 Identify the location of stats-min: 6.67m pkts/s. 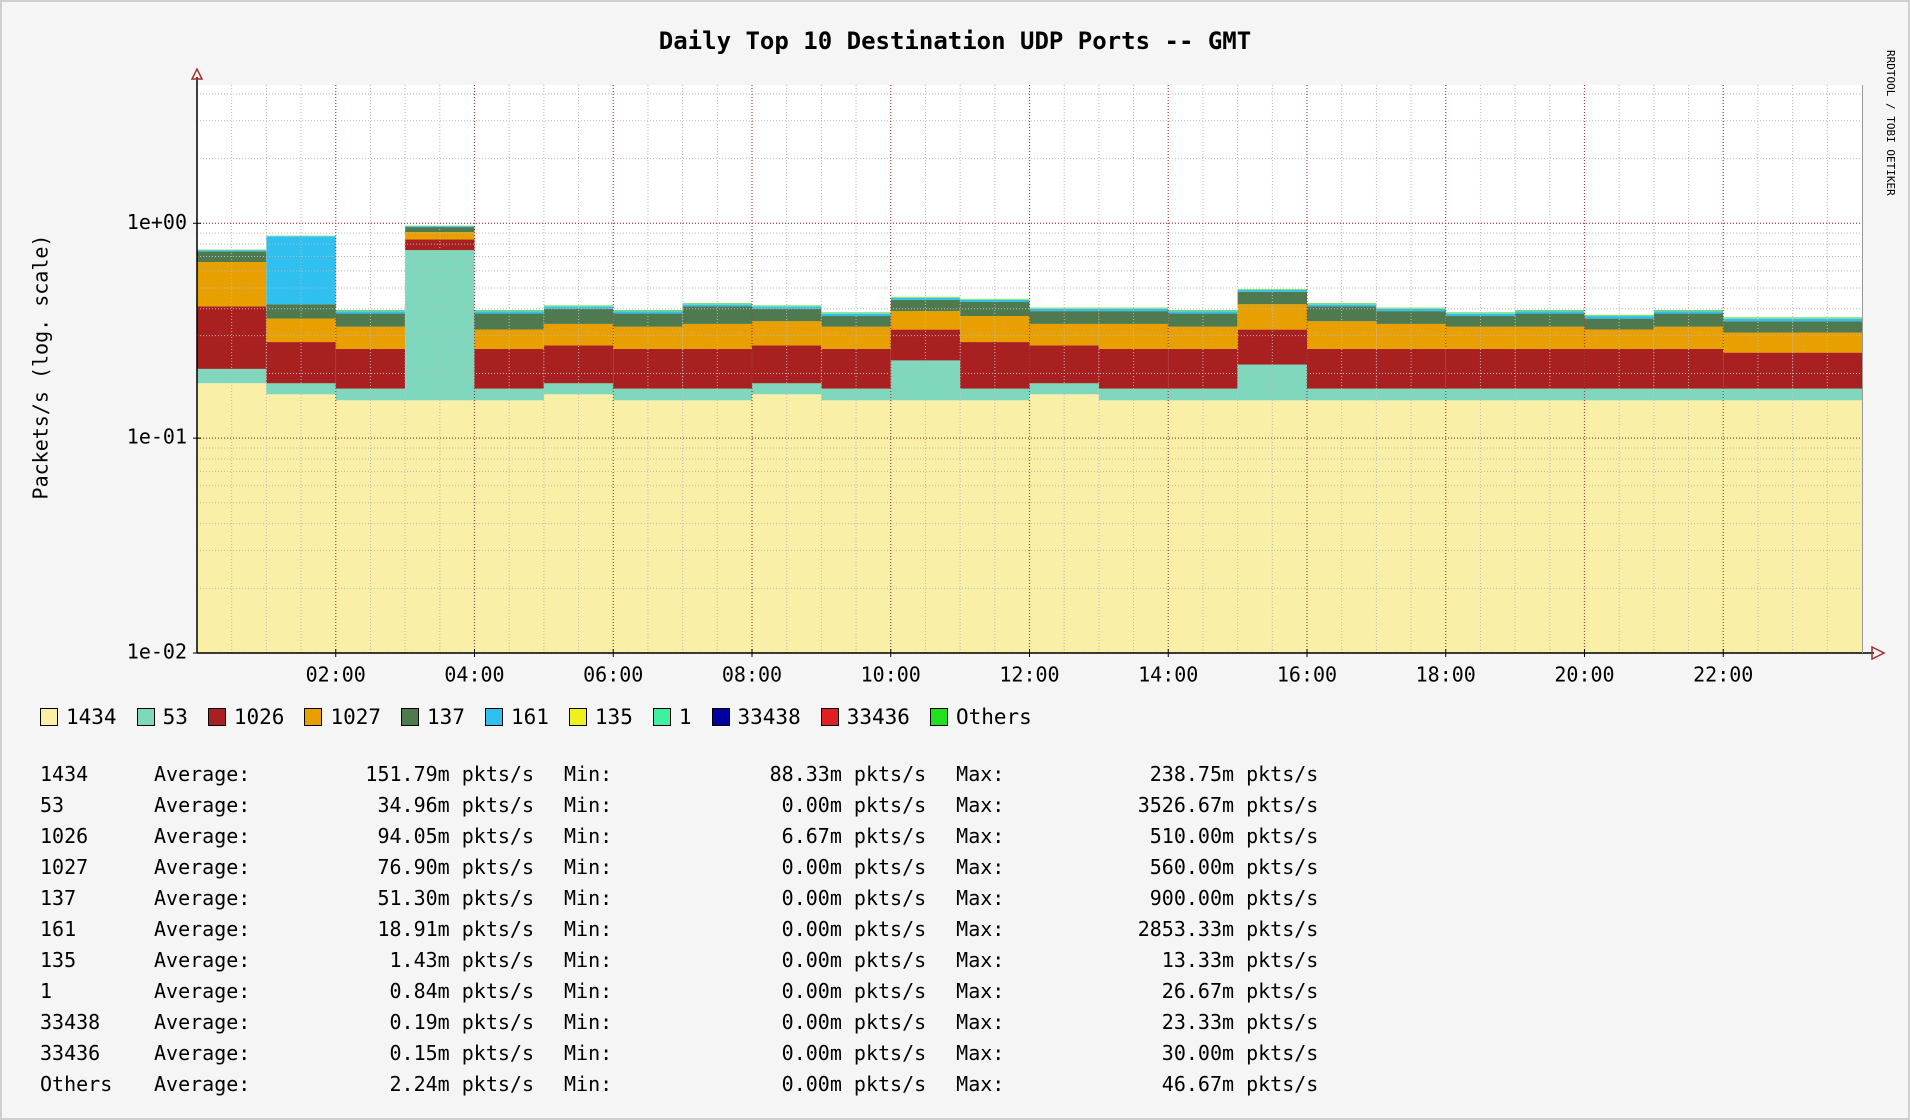
(854, 835).